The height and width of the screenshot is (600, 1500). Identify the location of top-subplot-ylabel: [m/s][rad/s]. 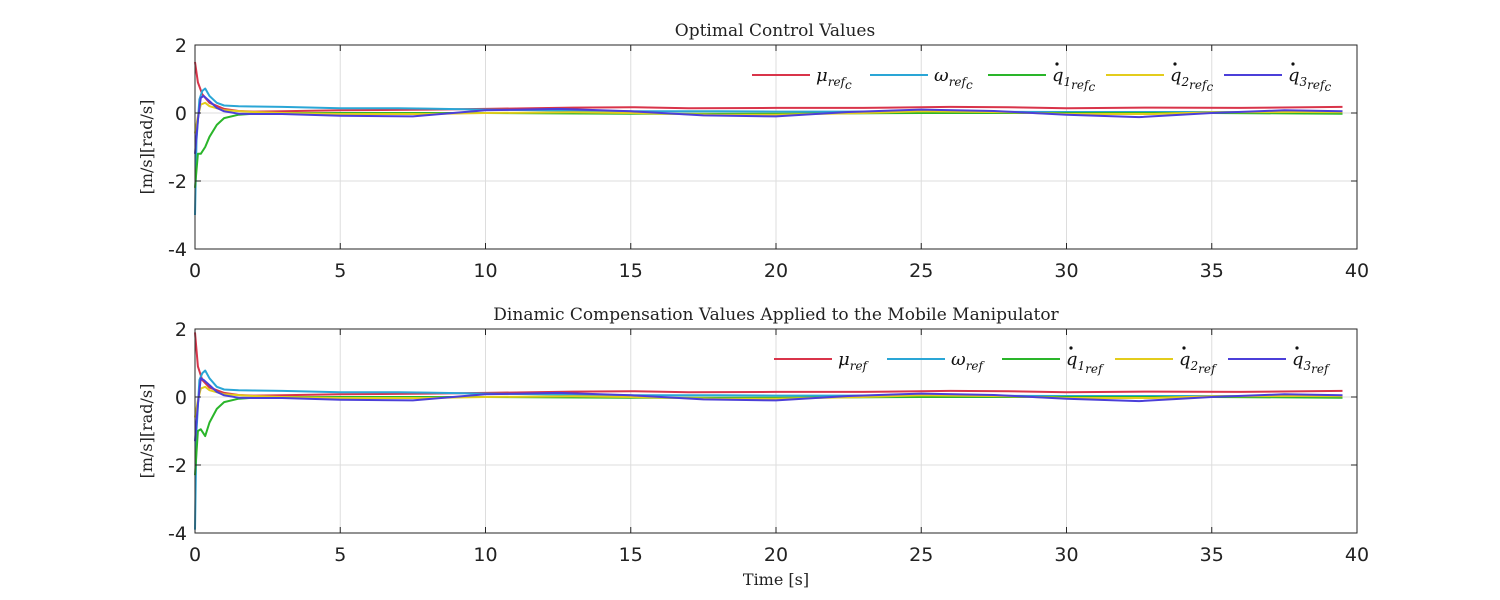
(146, 147).